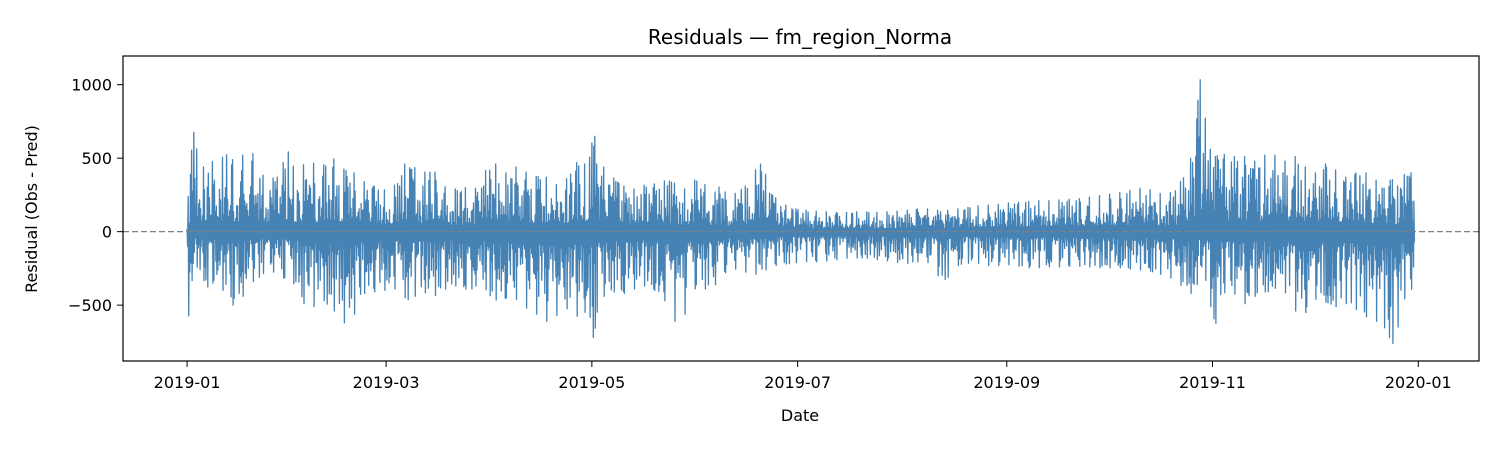  I want to click on y-axis-ticks: −500 0 500 1000, so click(95, 195).